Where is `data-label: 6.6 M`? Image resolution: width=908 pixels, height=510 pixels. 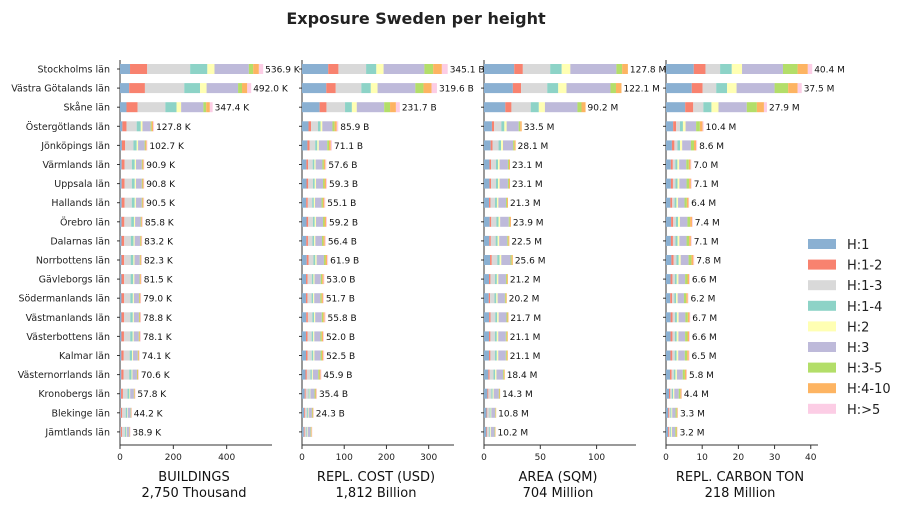 data-label: 6.6 M is located at coordinates (704, 281).